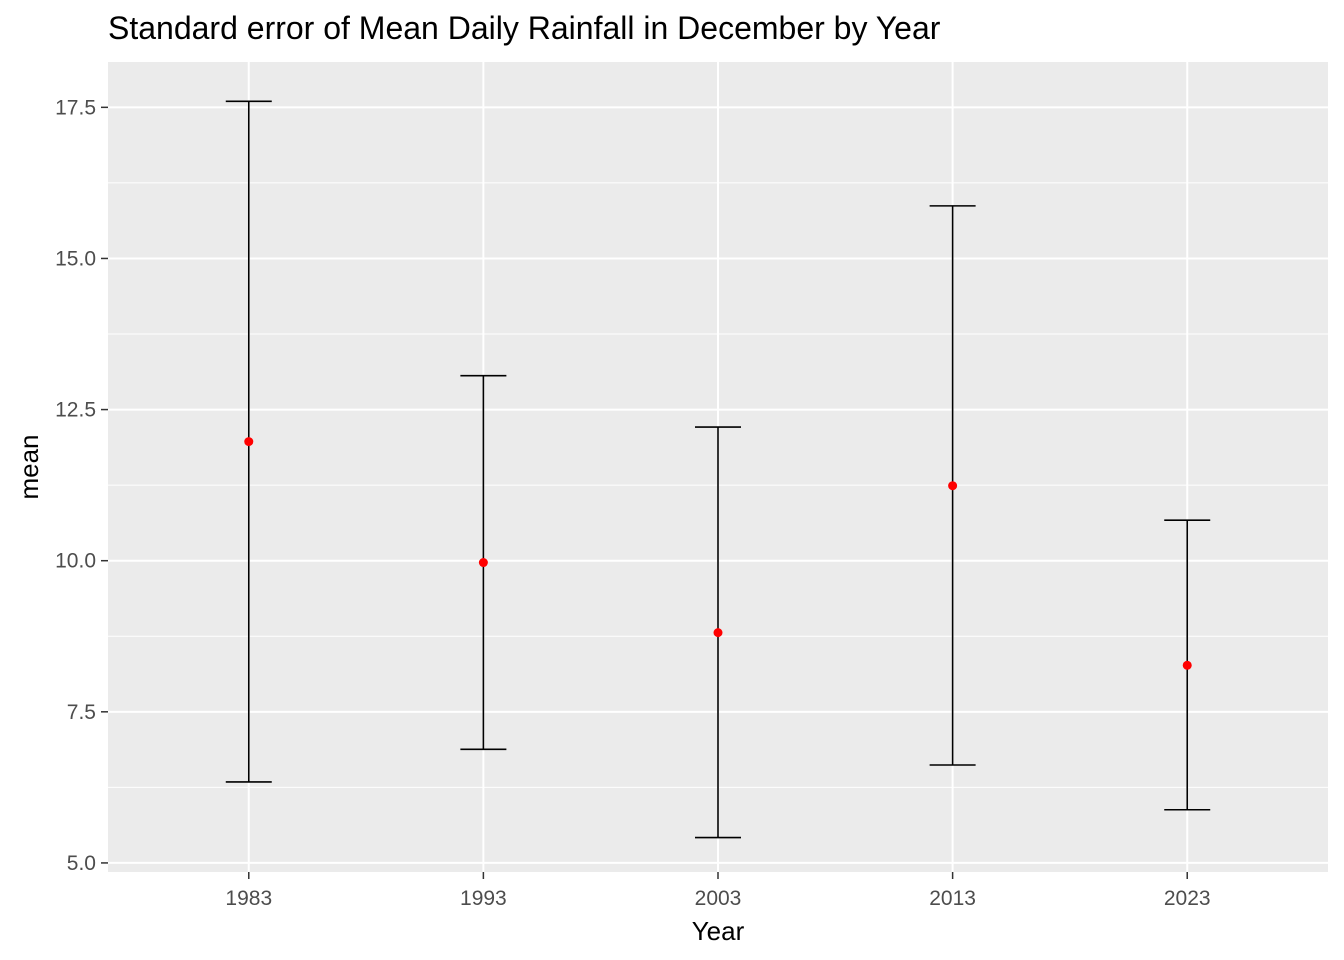  What do you see at coordinates (81, 863) in the screenshot?
I see `y-tick-label: 5.0` at bounding box center [81, 863].